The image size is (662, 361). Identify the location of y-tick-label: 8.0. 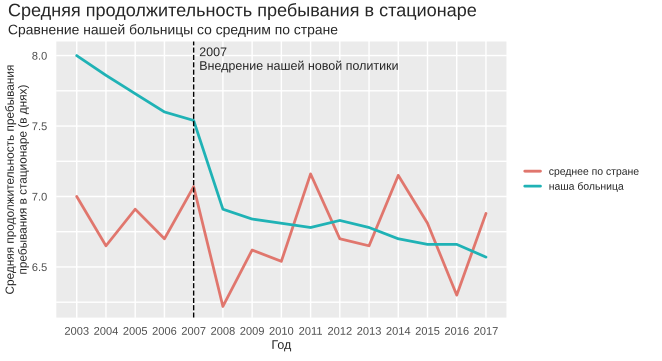
(39, 56).